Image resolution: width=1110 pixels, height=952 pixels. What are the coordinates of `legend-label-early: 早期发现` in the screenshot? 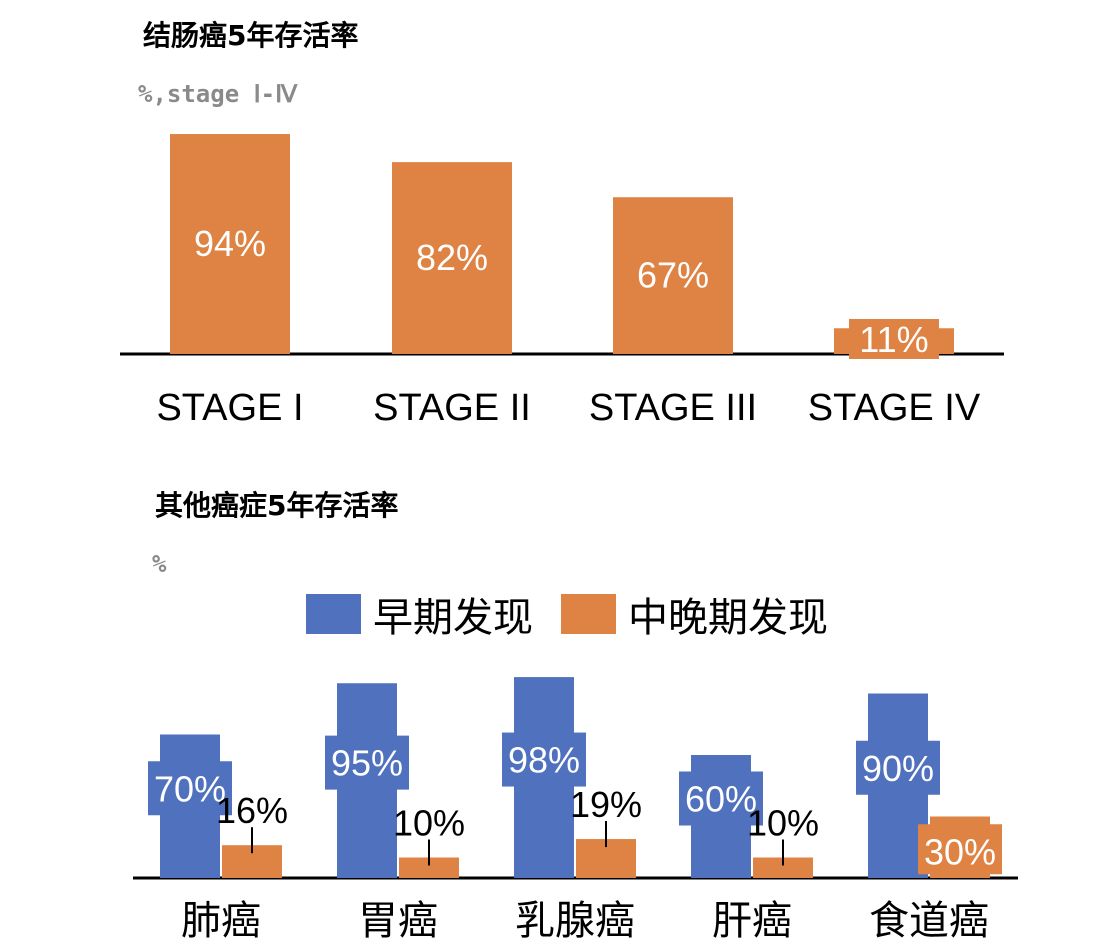 It's located at (453, 618).